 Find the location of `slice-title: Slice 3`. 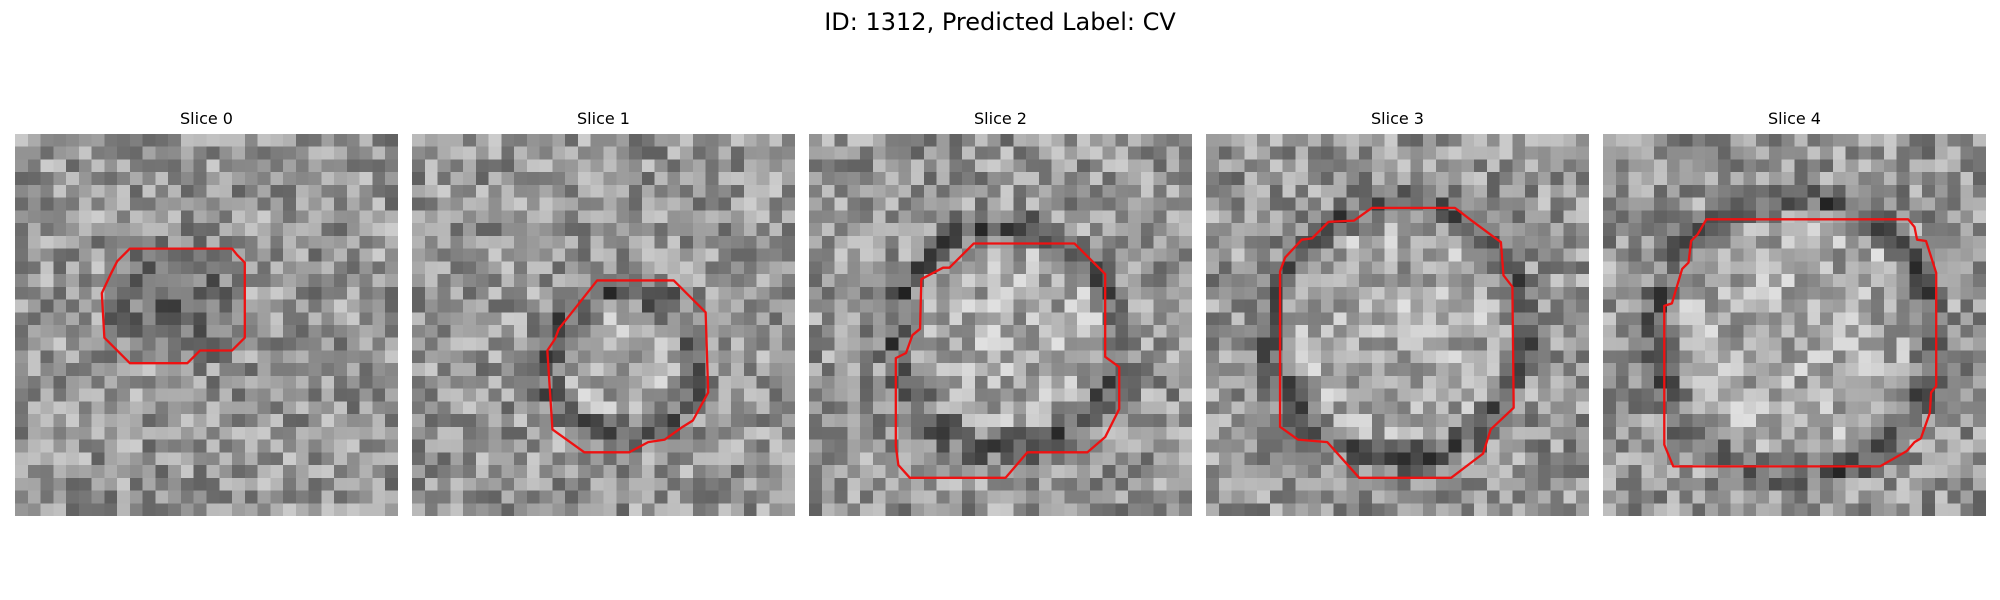

slice-title: Slice 3 is located at coordinates (1397, 118).